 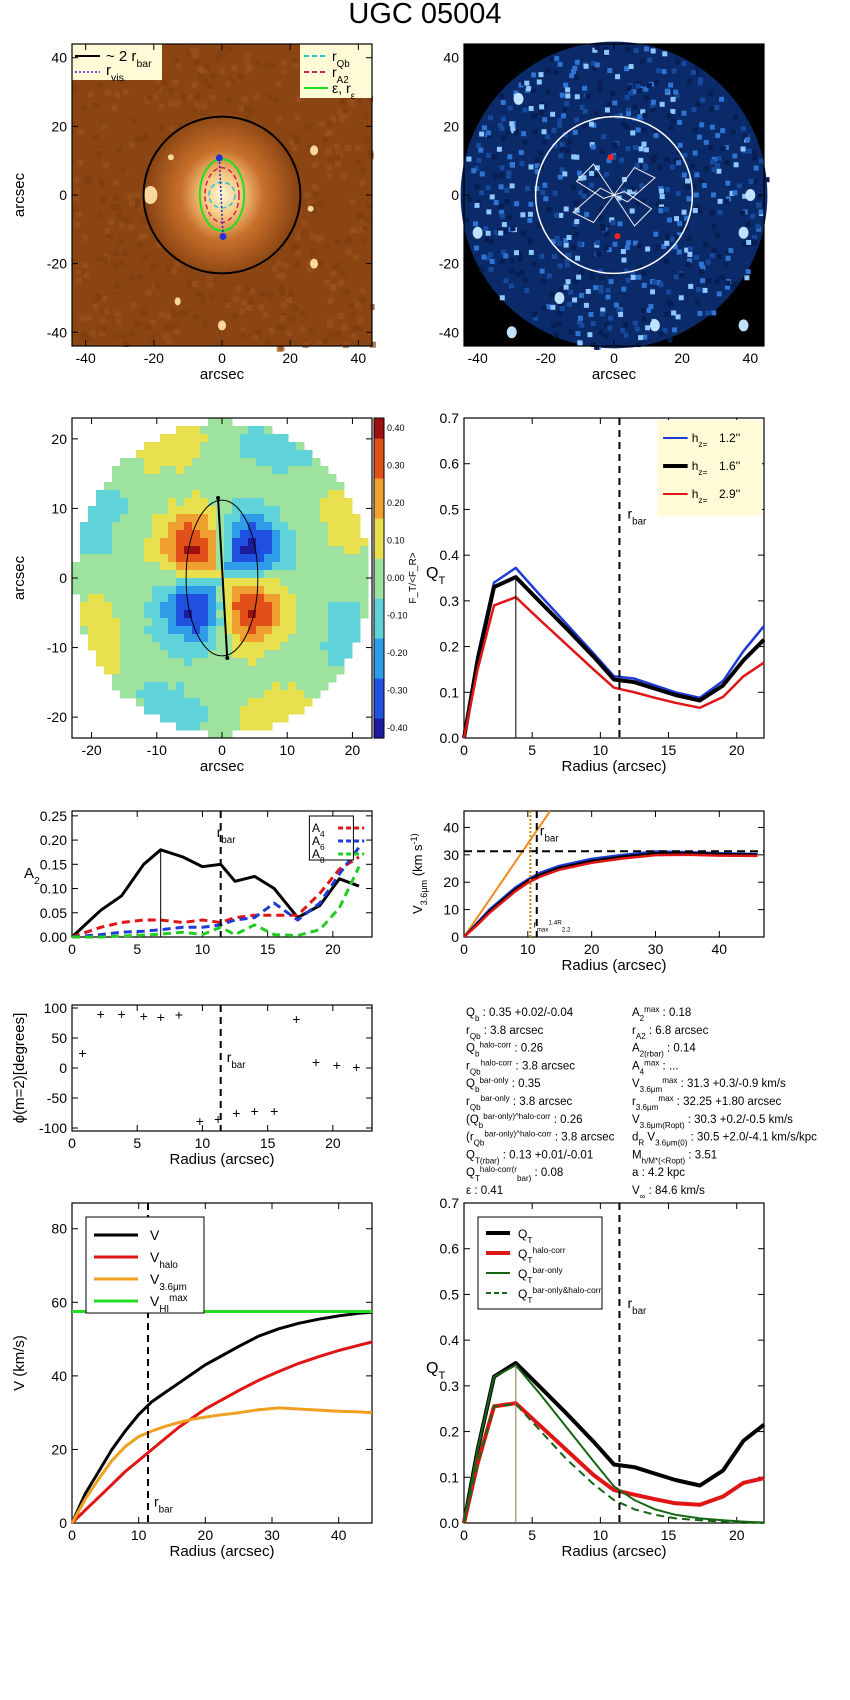 I want to click on page-title: UGC 05004, so click(x=425, y=15).